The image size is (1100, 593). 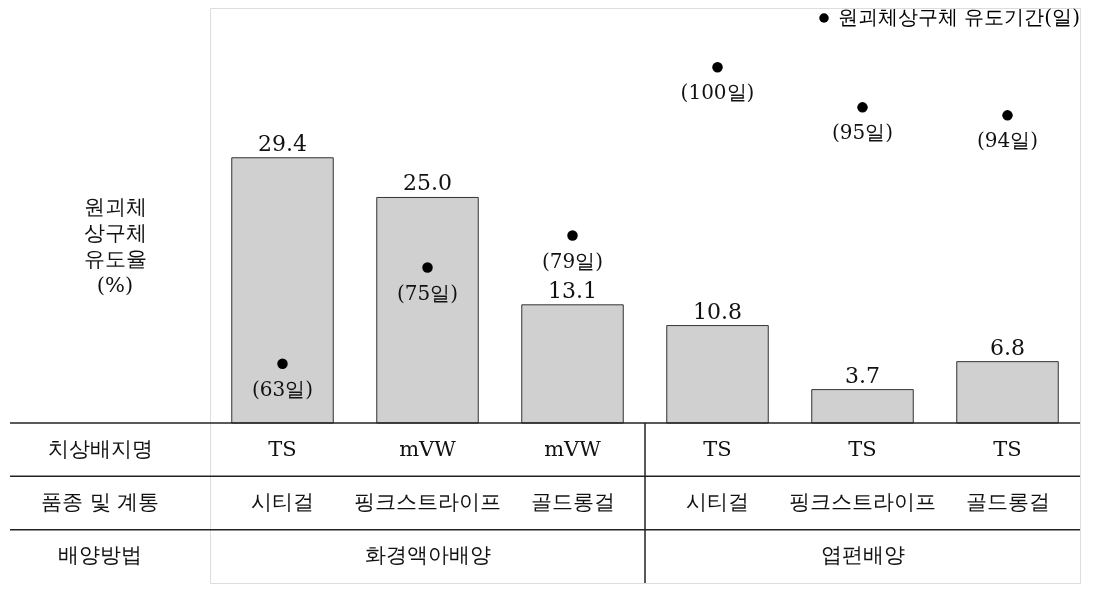 I want to click on data-label: 6.8, so click(x=1007, y=347).